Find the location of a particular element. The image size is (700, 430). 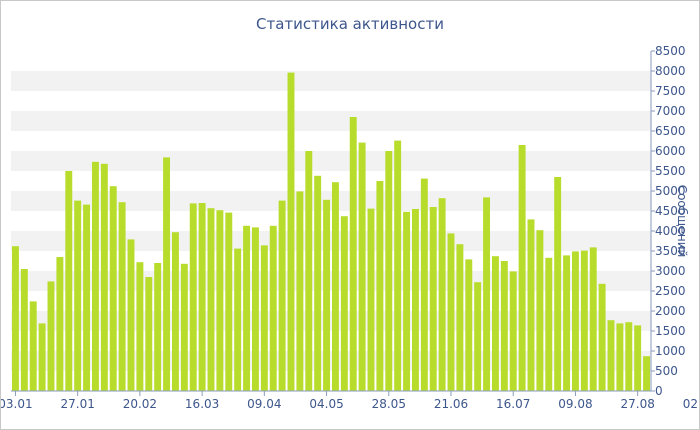

y-tick-label: 6500 is located at coordinates (670, 131).